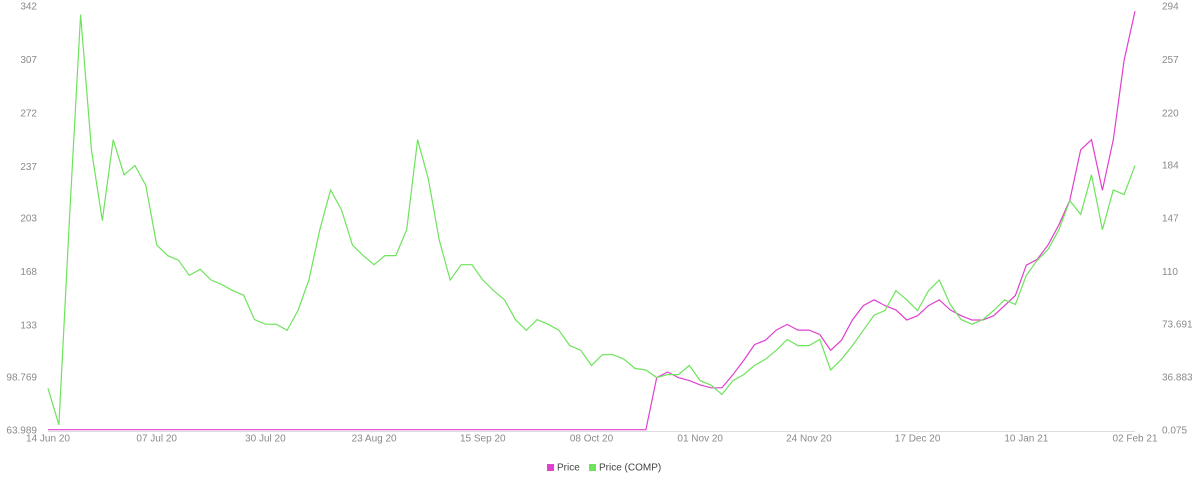 The width and height of the screenshot is (1200, 488). What do you see at coordinates (592, 439) in the screenshot?
I see `x-tick-label: 08 Oct 20` at bounding box center [592, 439].